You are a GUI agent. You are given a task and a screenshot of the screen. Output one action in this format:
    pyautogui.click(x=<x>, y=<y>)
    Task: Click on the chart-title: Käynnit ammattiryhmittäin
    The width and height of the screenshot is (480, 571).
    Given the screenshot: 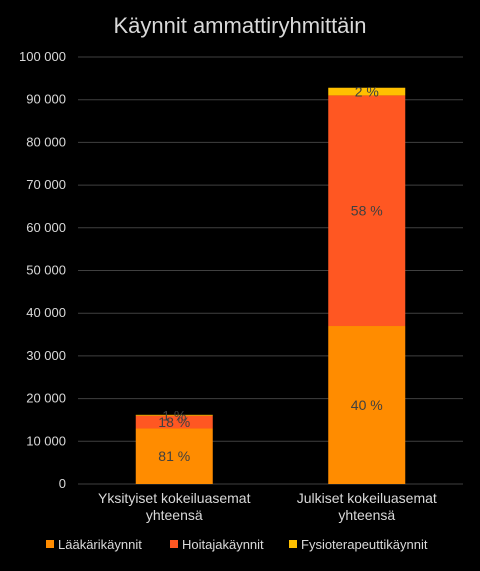 What is the action you would take?
    pyautogui.click(x=239, y=25)
    